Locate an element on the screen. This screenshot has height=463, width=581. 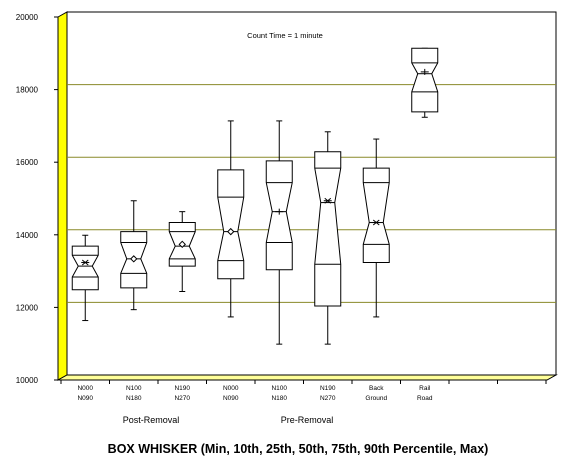
category-label-6-line2: Ground is located at coordinates (376, 398).